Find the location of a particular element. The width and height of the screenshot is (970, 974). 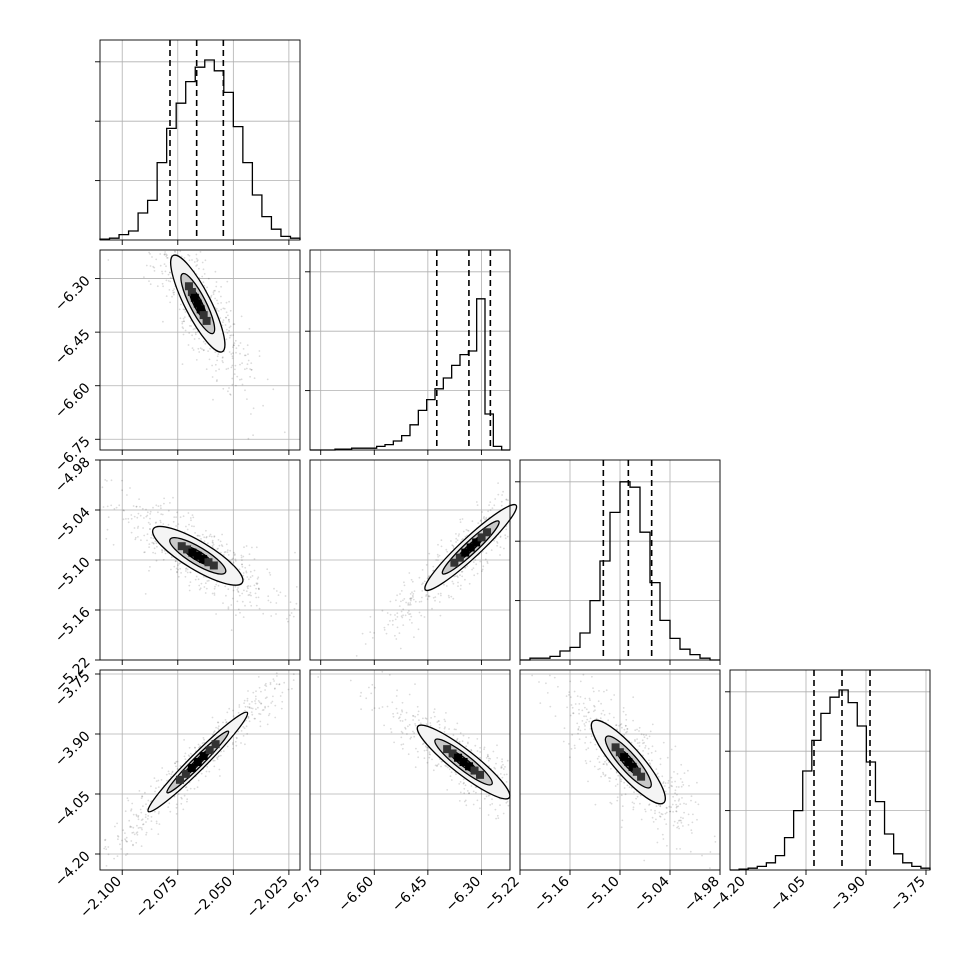

x-tick-label-3-1: −4.05 is located at coordinates (788, 895).